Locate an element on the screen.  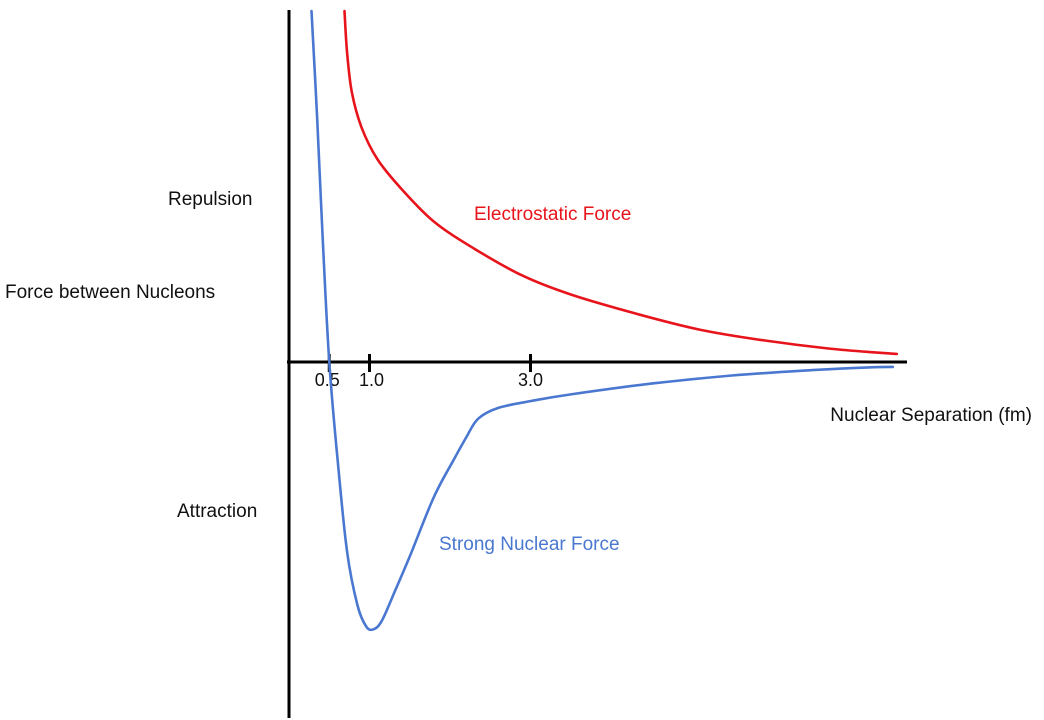
y-axis-label: Force between Nucleons is located at coordinates (110, 292).